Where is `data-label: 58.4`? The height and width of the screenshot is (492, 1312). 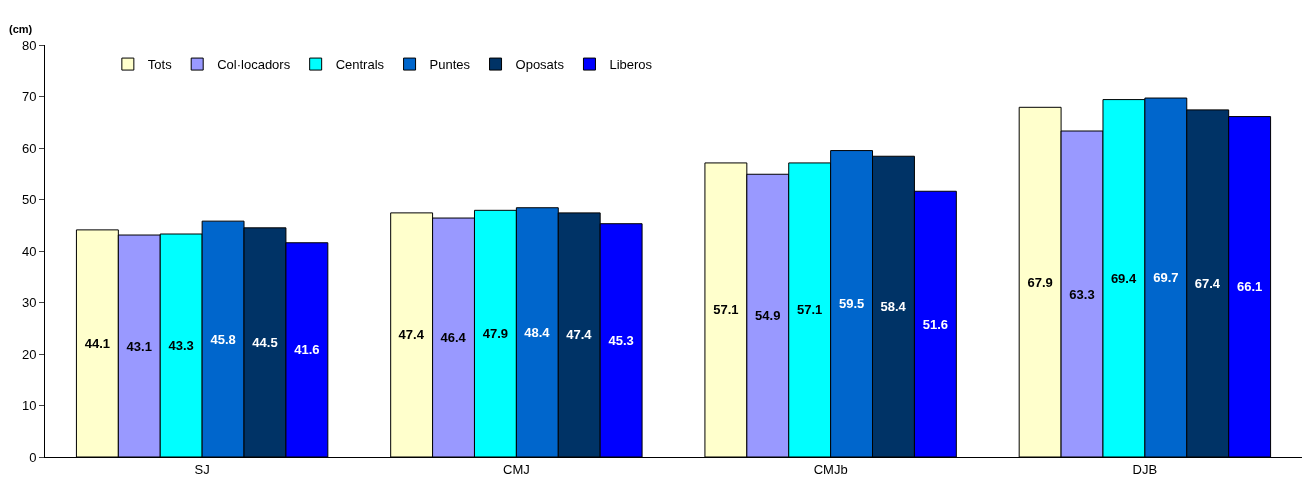
data-label: 58.4 is located at coordinates (893, 307).